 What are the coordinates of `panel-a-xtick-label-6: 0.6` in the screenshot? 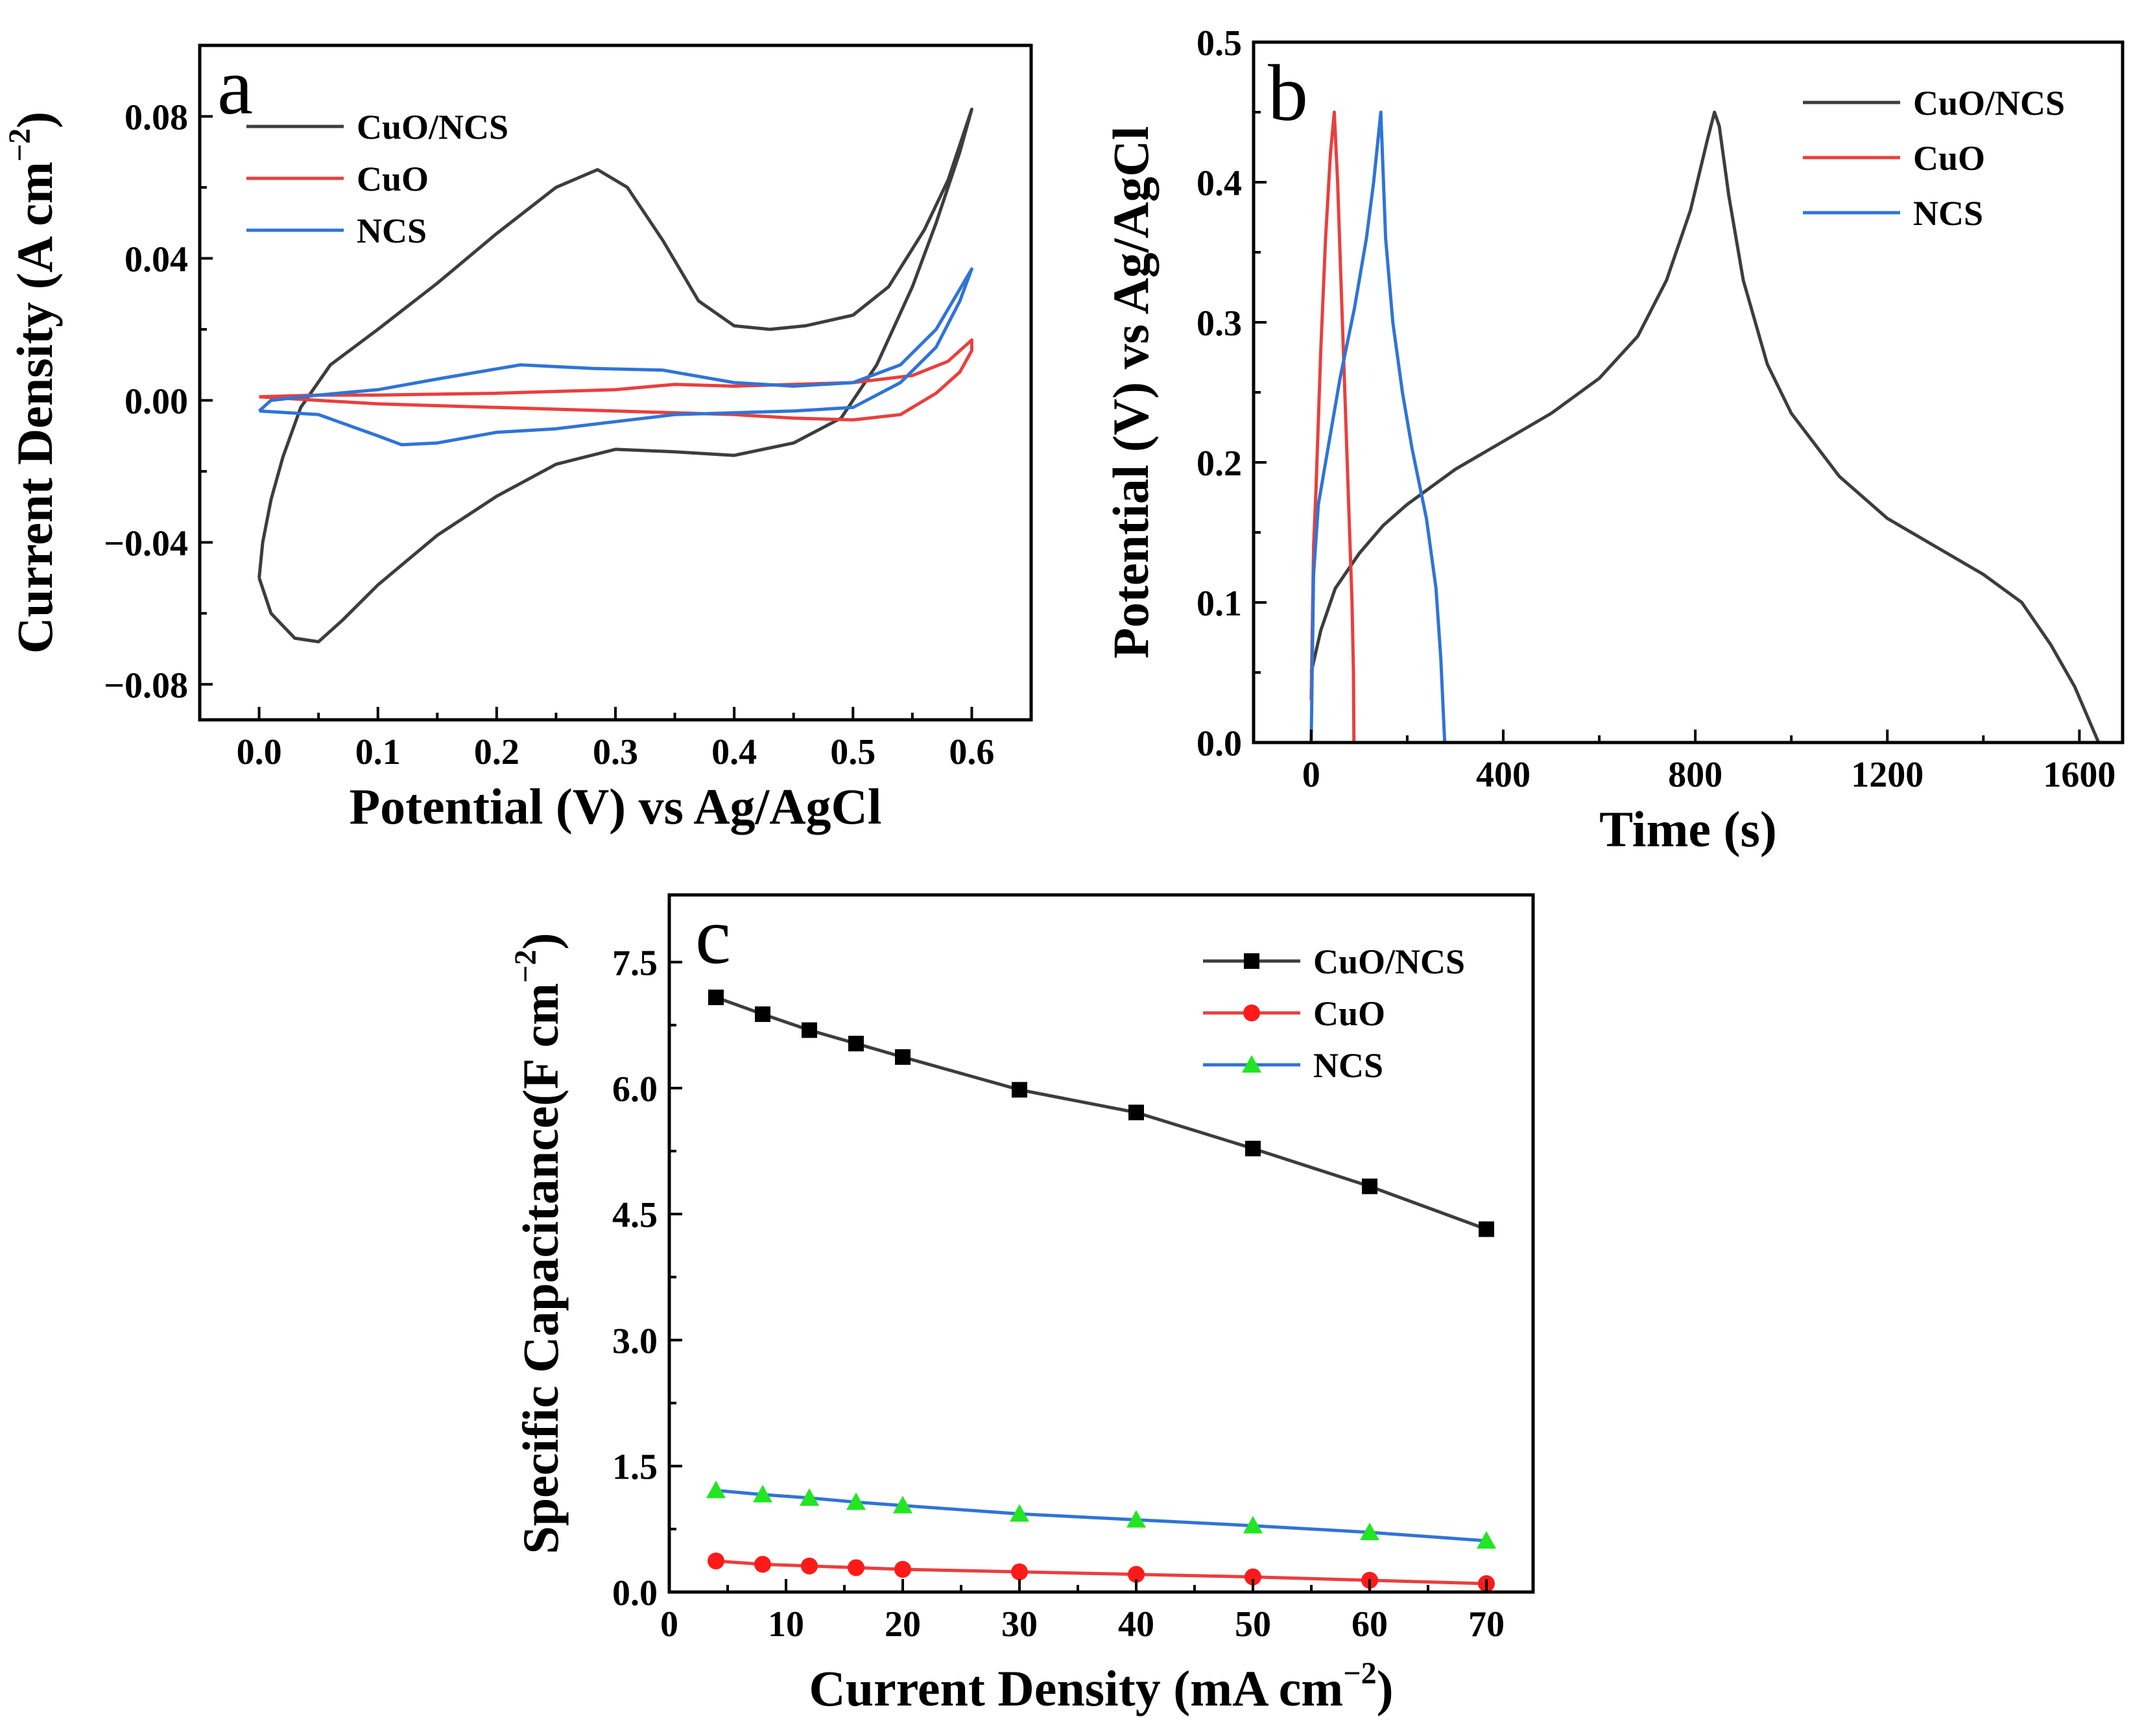 It's located at (971, 752).